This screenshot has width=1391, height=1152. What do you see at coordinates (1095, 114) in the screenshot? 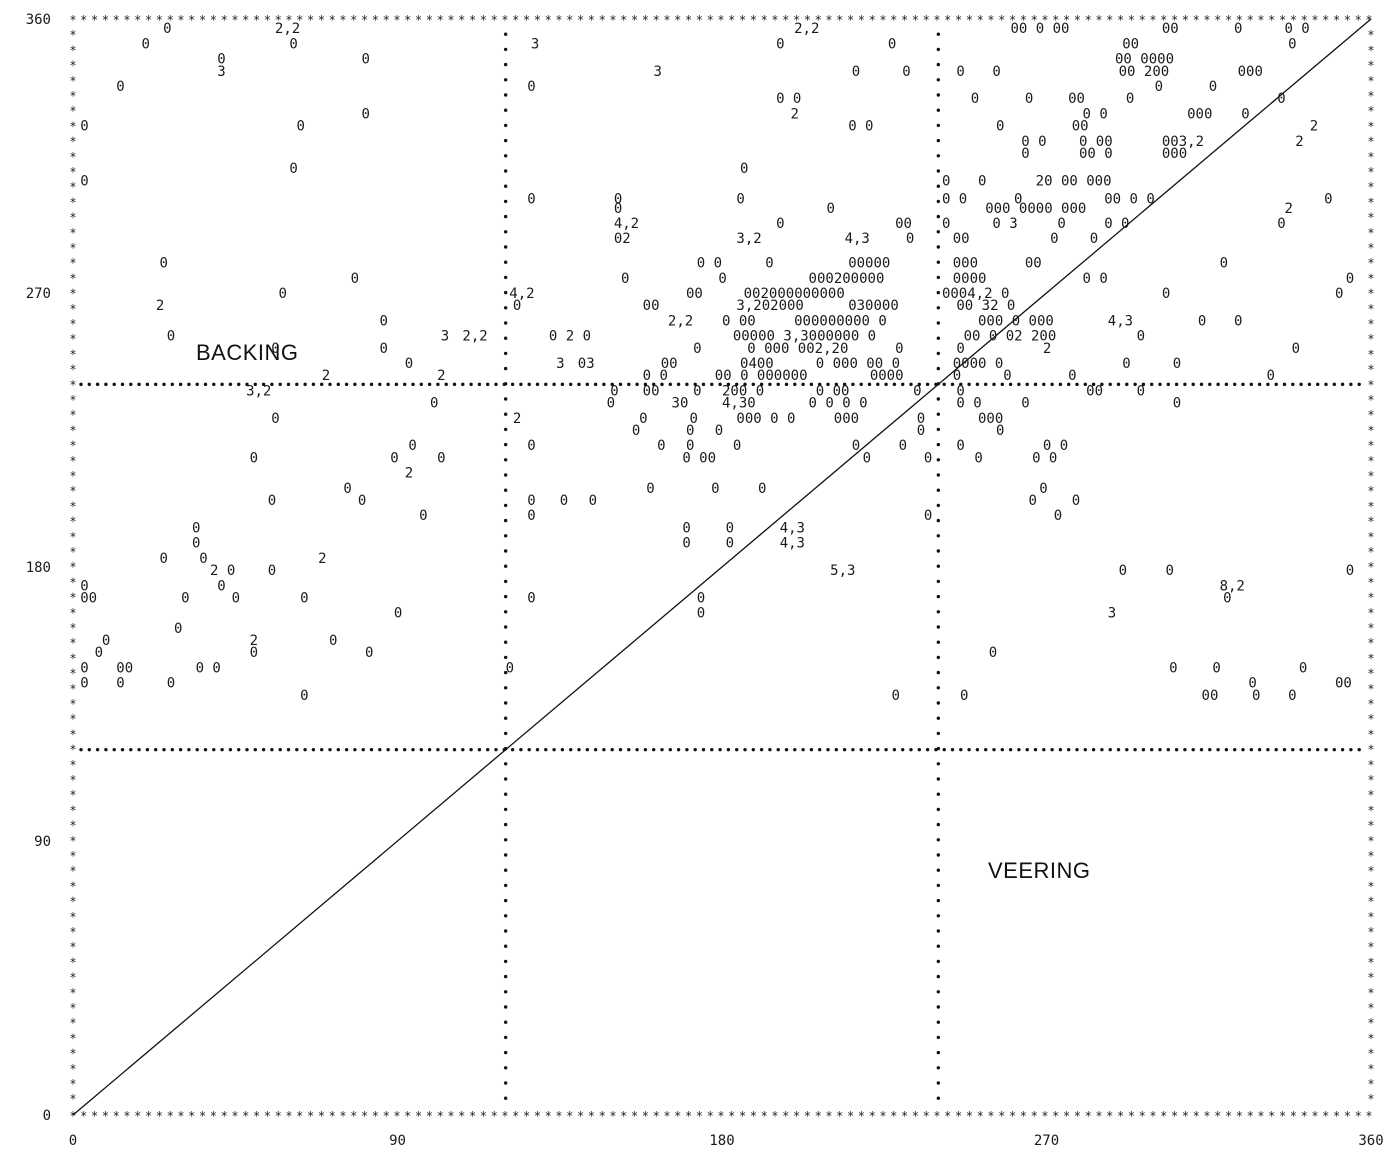
I see `data-point: 0 0` at bounding box center [1095, 114].